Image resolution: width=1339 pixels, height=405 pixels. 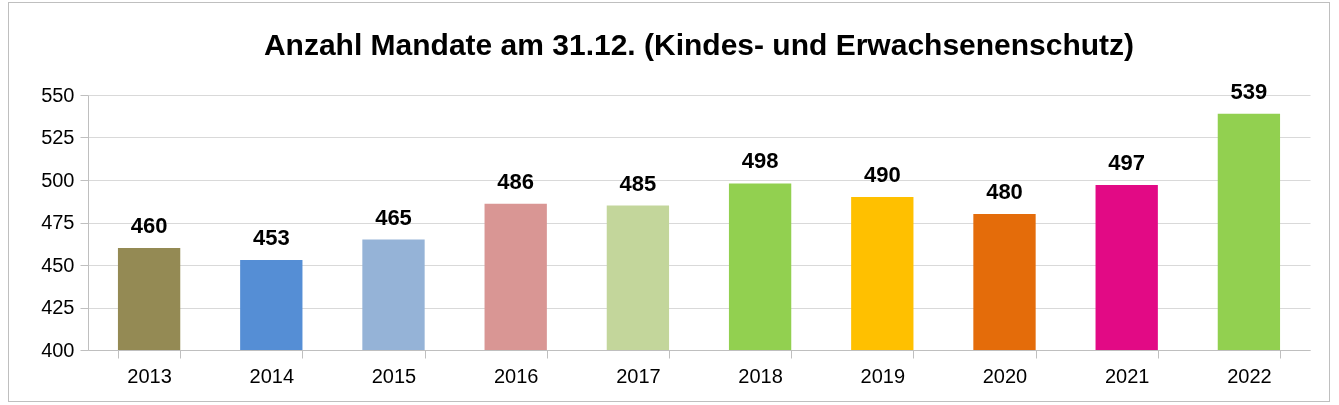 What do you see at coordinates (1004, 191) in the screenshot?
I see `data-label: 480` at bounding box center [1004, 191].